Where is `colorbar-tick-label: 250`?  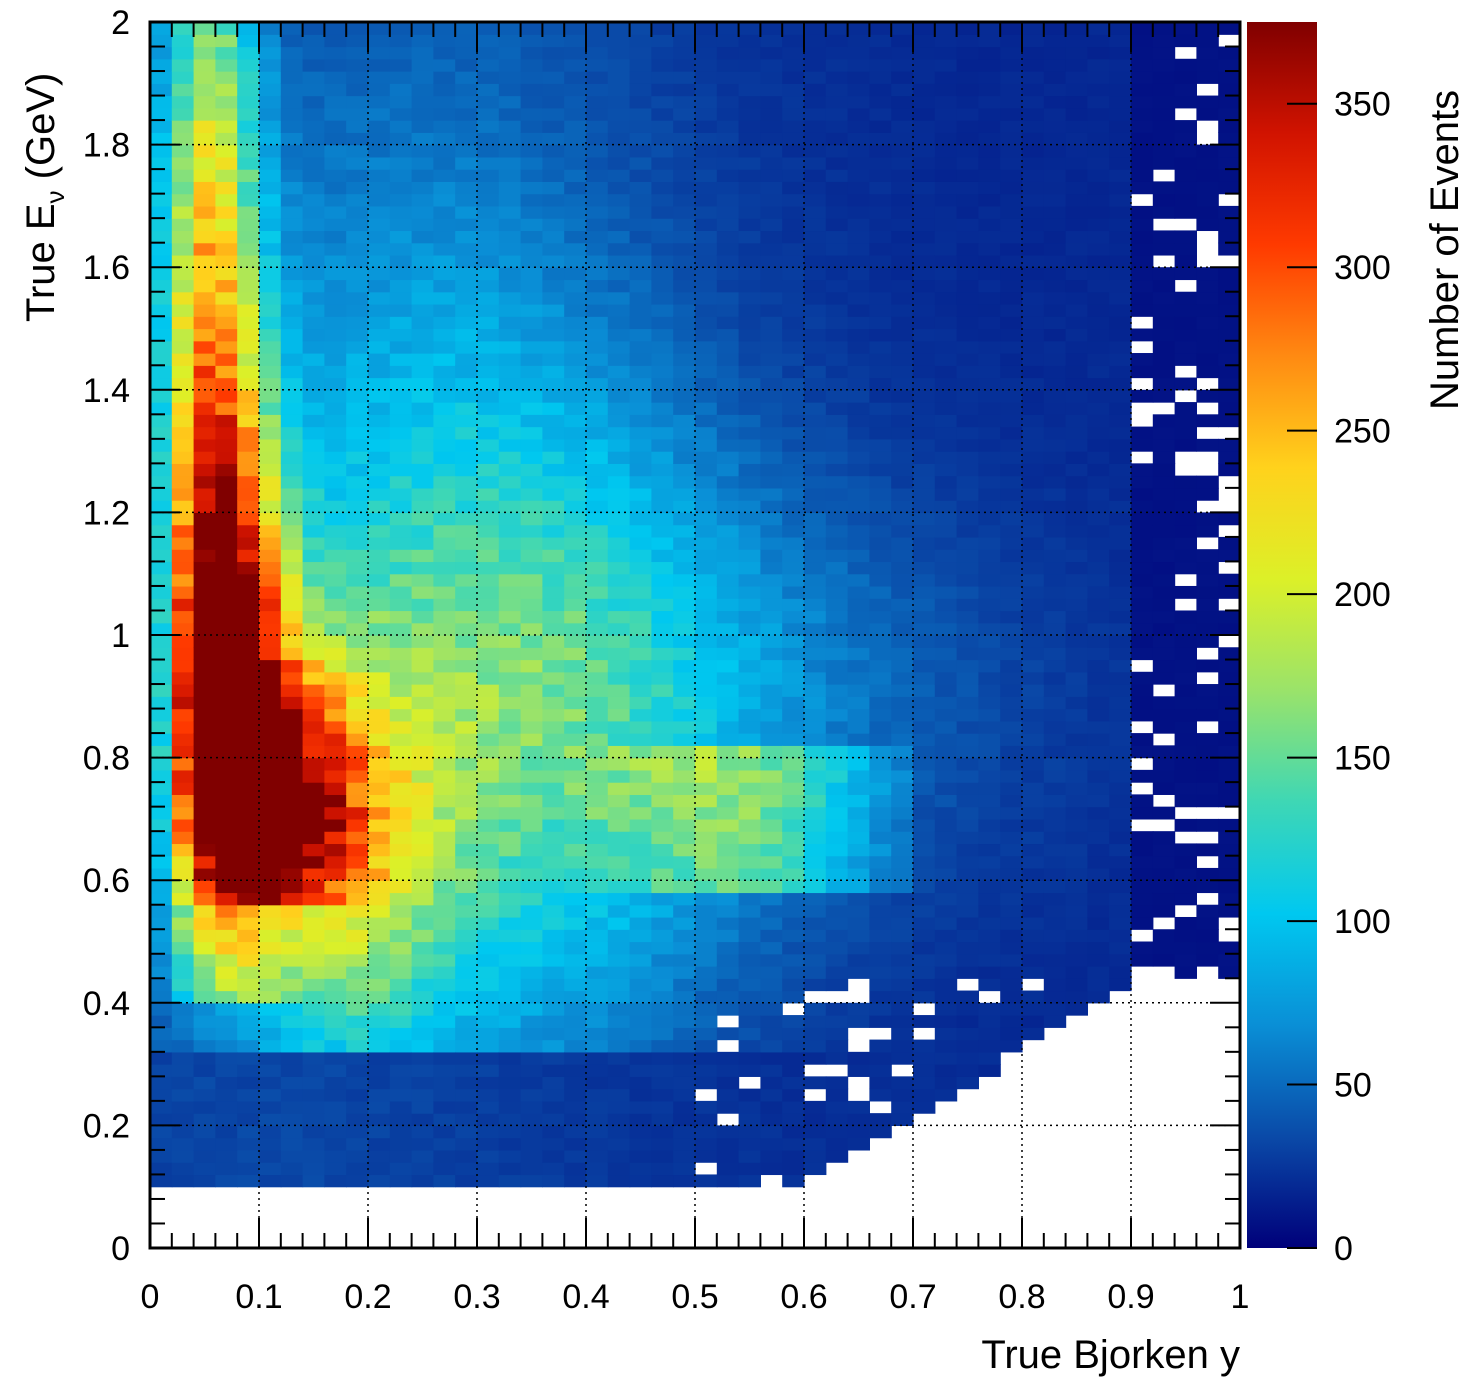
colorbar-tick-label: 250 is located at coordinates (1362, 432).